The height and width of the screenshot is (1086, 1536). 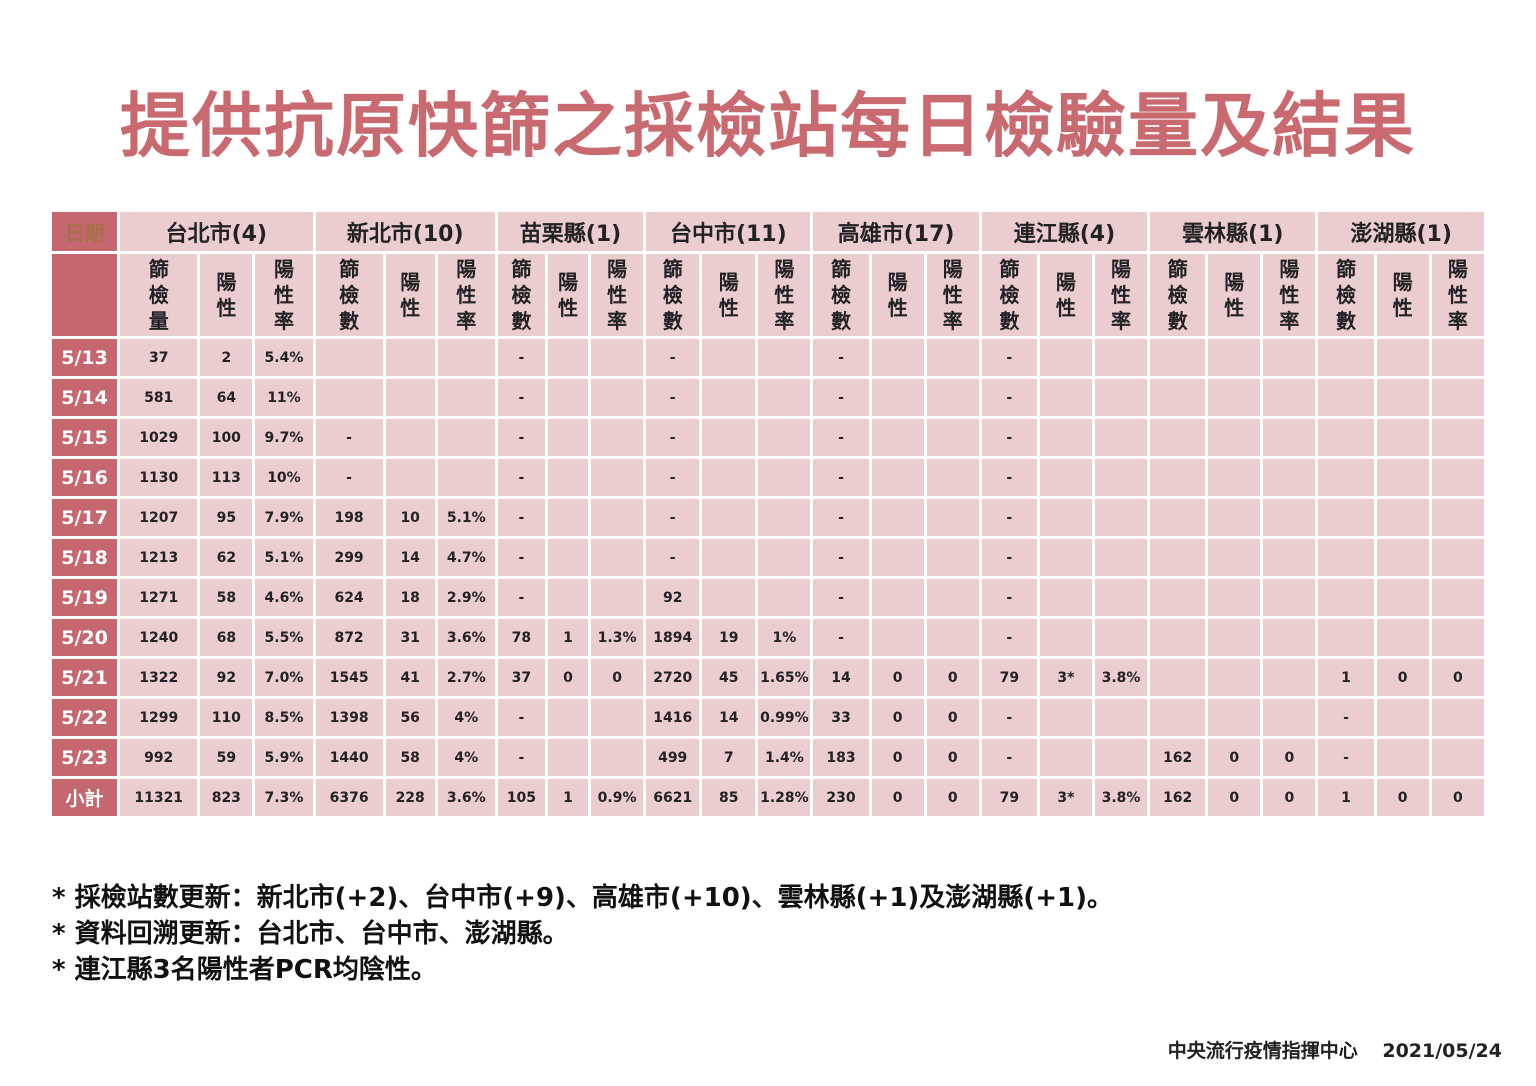 I want to click on date-cell: 5/21, so click(x=85, y=677).